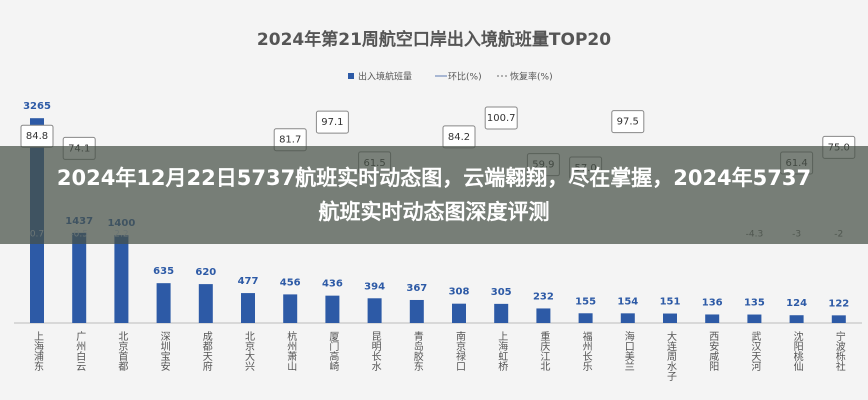 The height and width of the screenshot is (400, 868). Describe the element at coordinates (713, 351) in the screenshot. I see `x-tick-label: 西安咸阳` at that location.